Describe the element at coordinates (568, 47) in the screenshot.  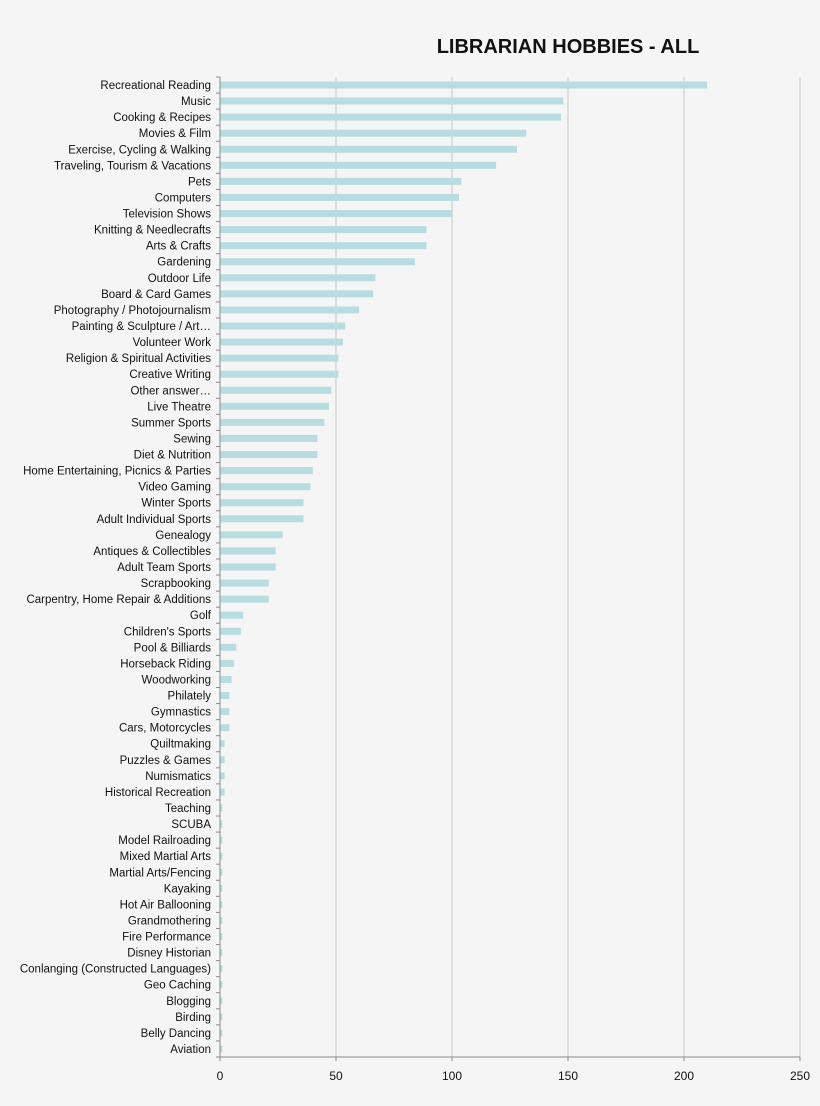
I see `chart-title: LIBRARIAN HOBBIES - ALL` at that location.